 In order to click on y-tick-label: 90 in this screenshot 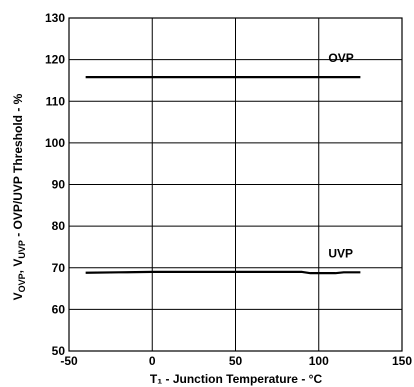, I will do `click(59, 185)`.